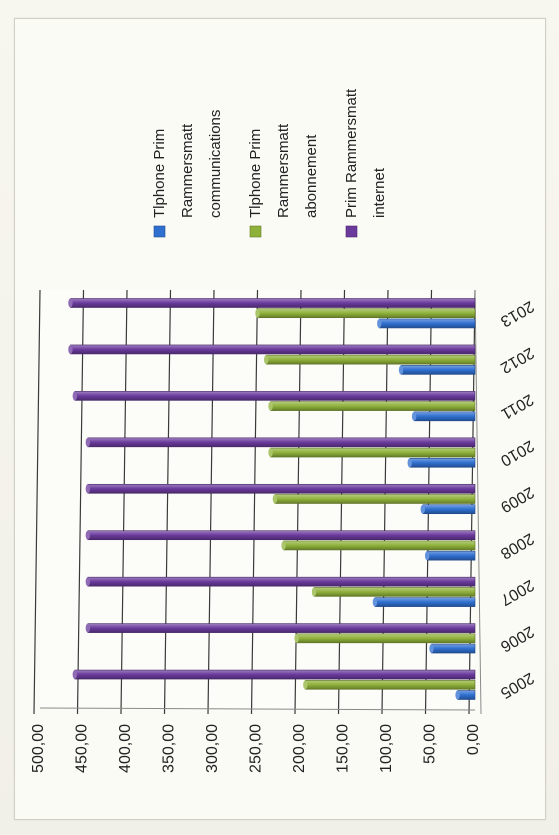  Describe the element at coordinates (169, 748) in the screenshot. I see `value-tick-label: 350,00` at that location.